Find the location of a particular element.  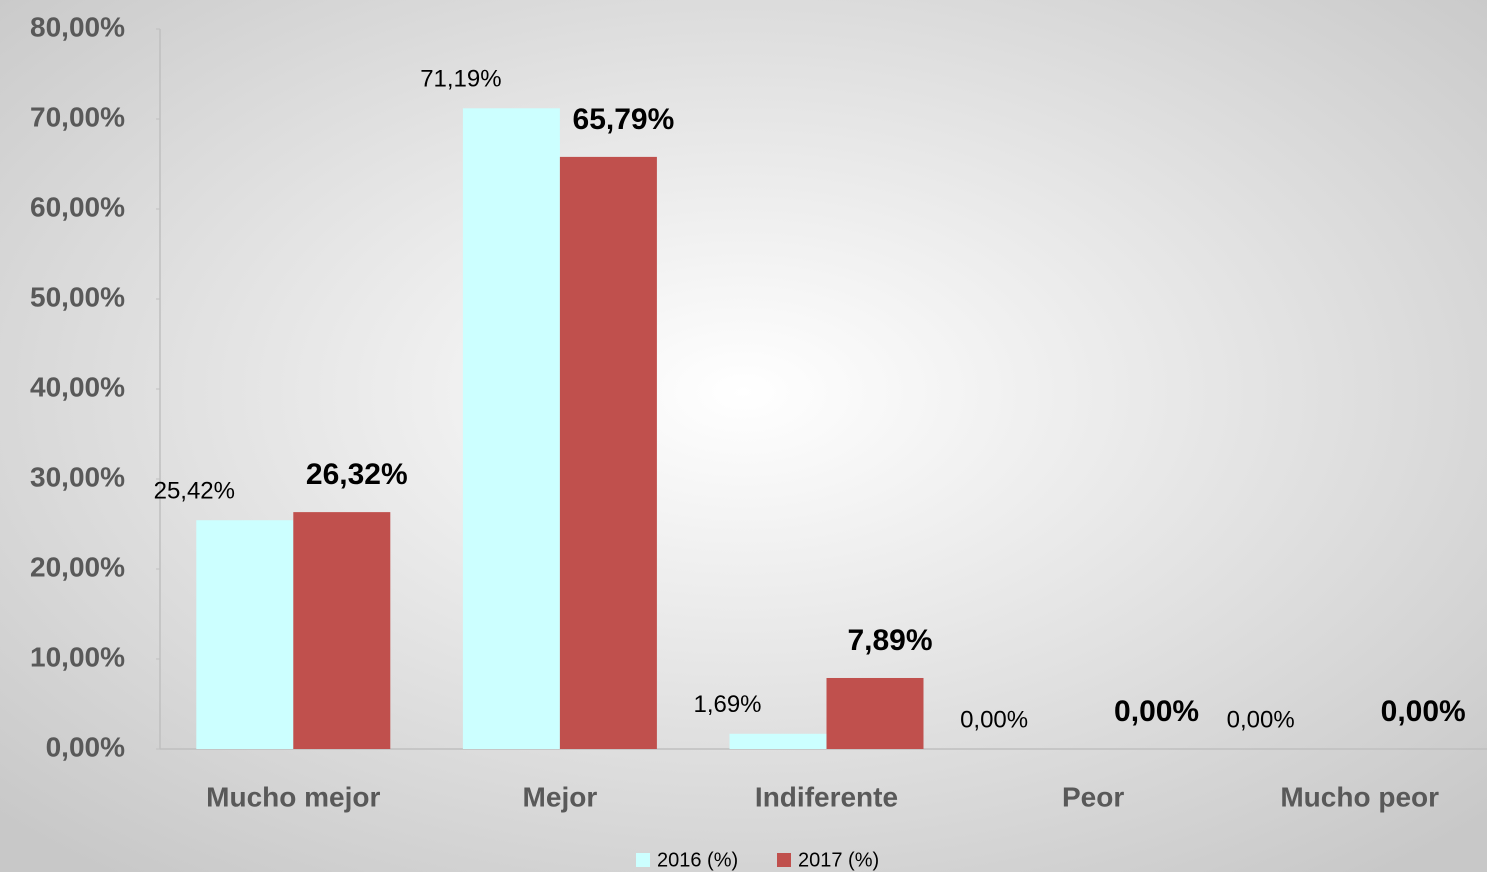

x-tick-label: Mucho peor is located at coordinates (1359, 796).